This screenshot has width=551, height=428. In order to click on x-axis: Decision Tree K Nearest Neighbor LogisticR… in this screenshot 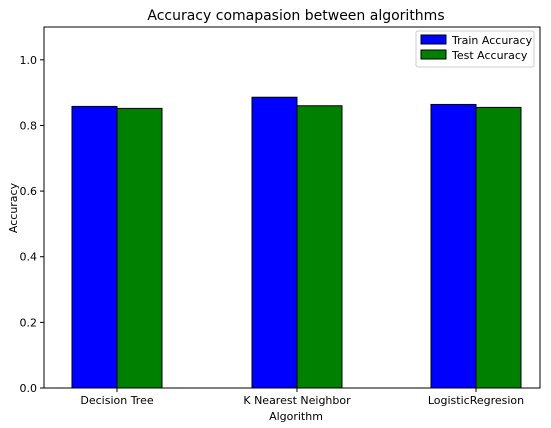, I will do `click(302, 397)`.